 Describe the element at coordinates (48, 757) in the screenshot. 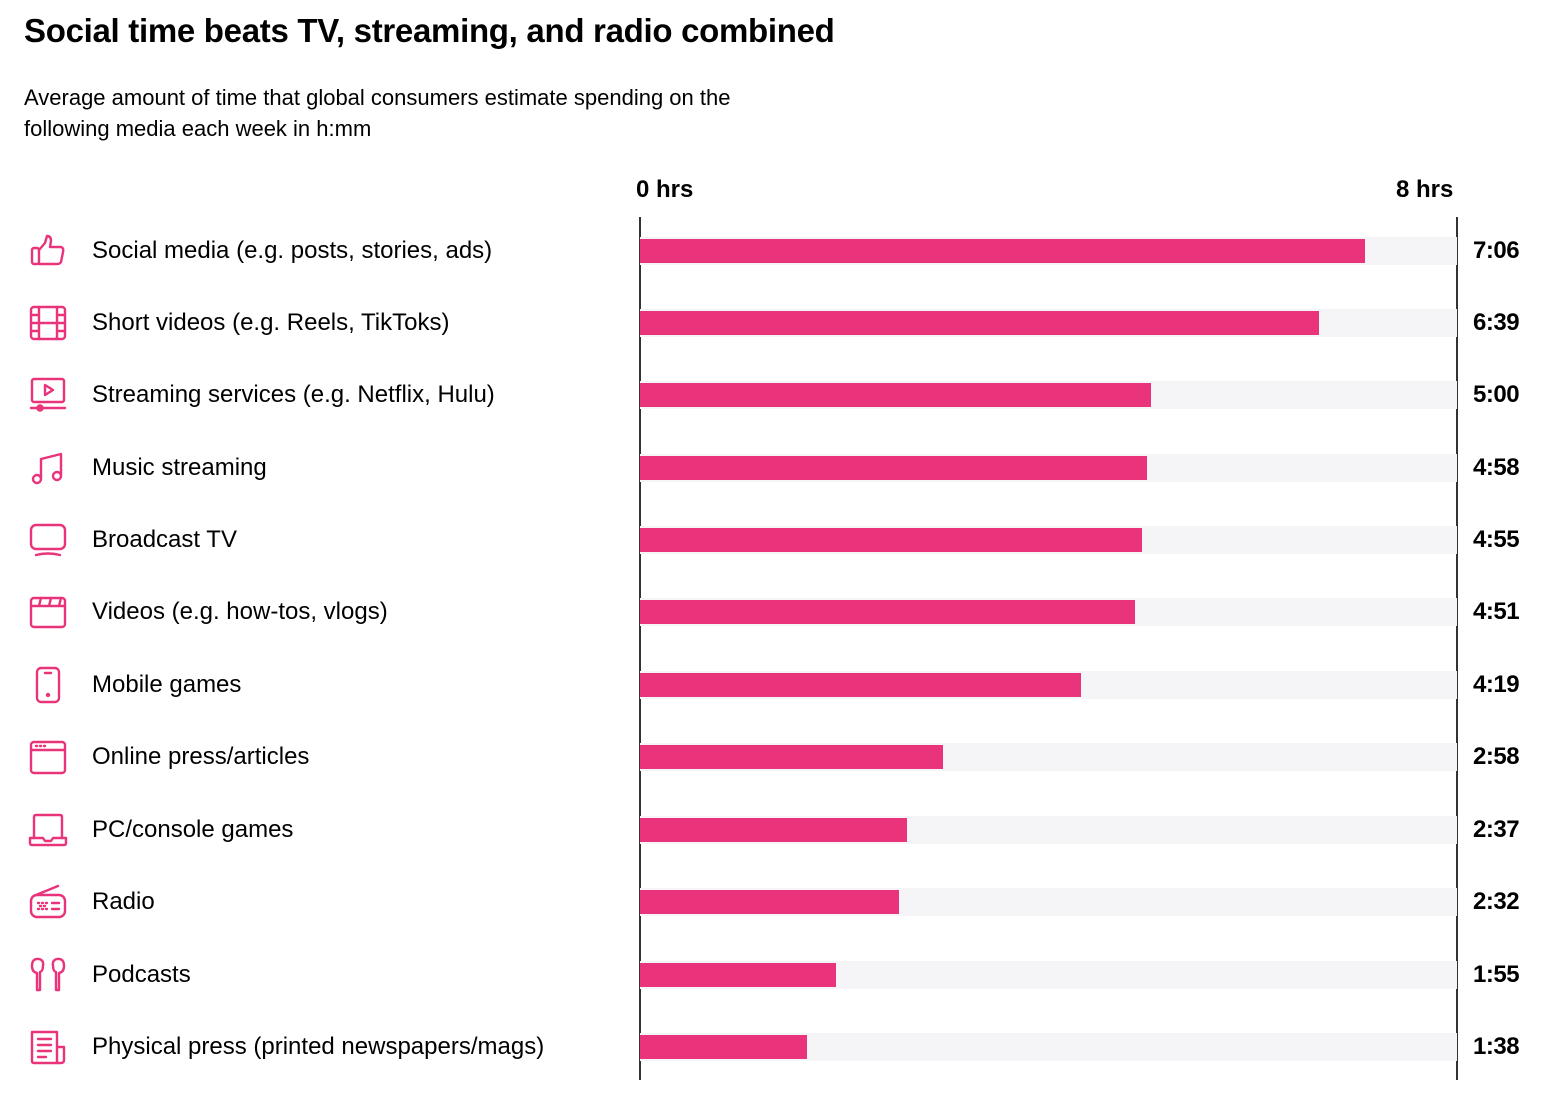

I see `browser-window-icon` at that location.